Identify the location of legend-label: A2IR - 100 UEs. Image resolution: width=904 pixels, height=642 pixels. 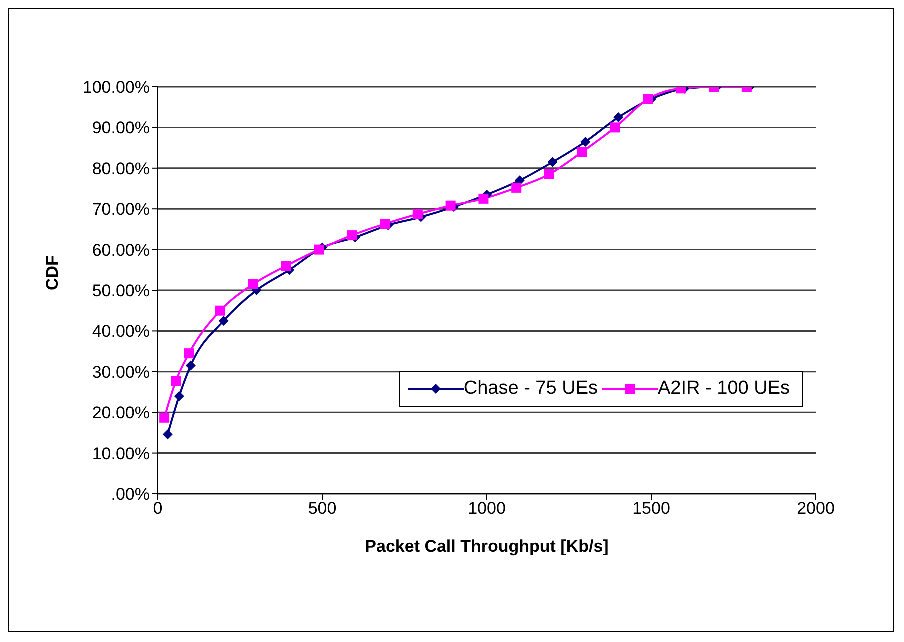
(724, 389).